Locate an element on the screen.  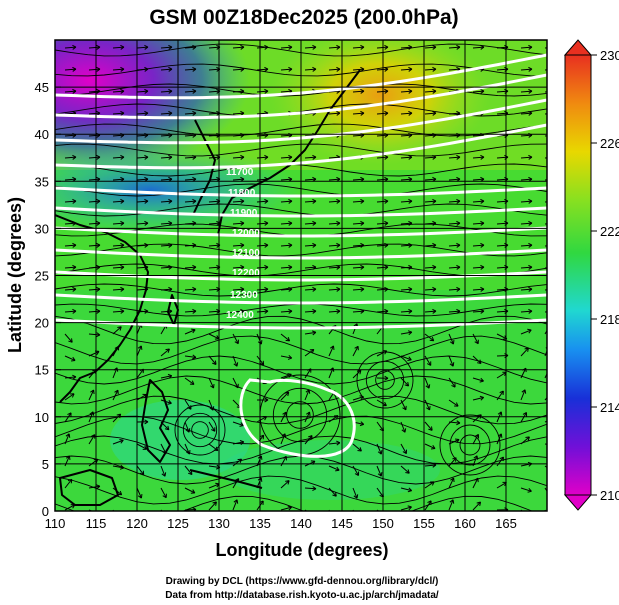
contour-label: 11700 is located at coordinates (240, 172).